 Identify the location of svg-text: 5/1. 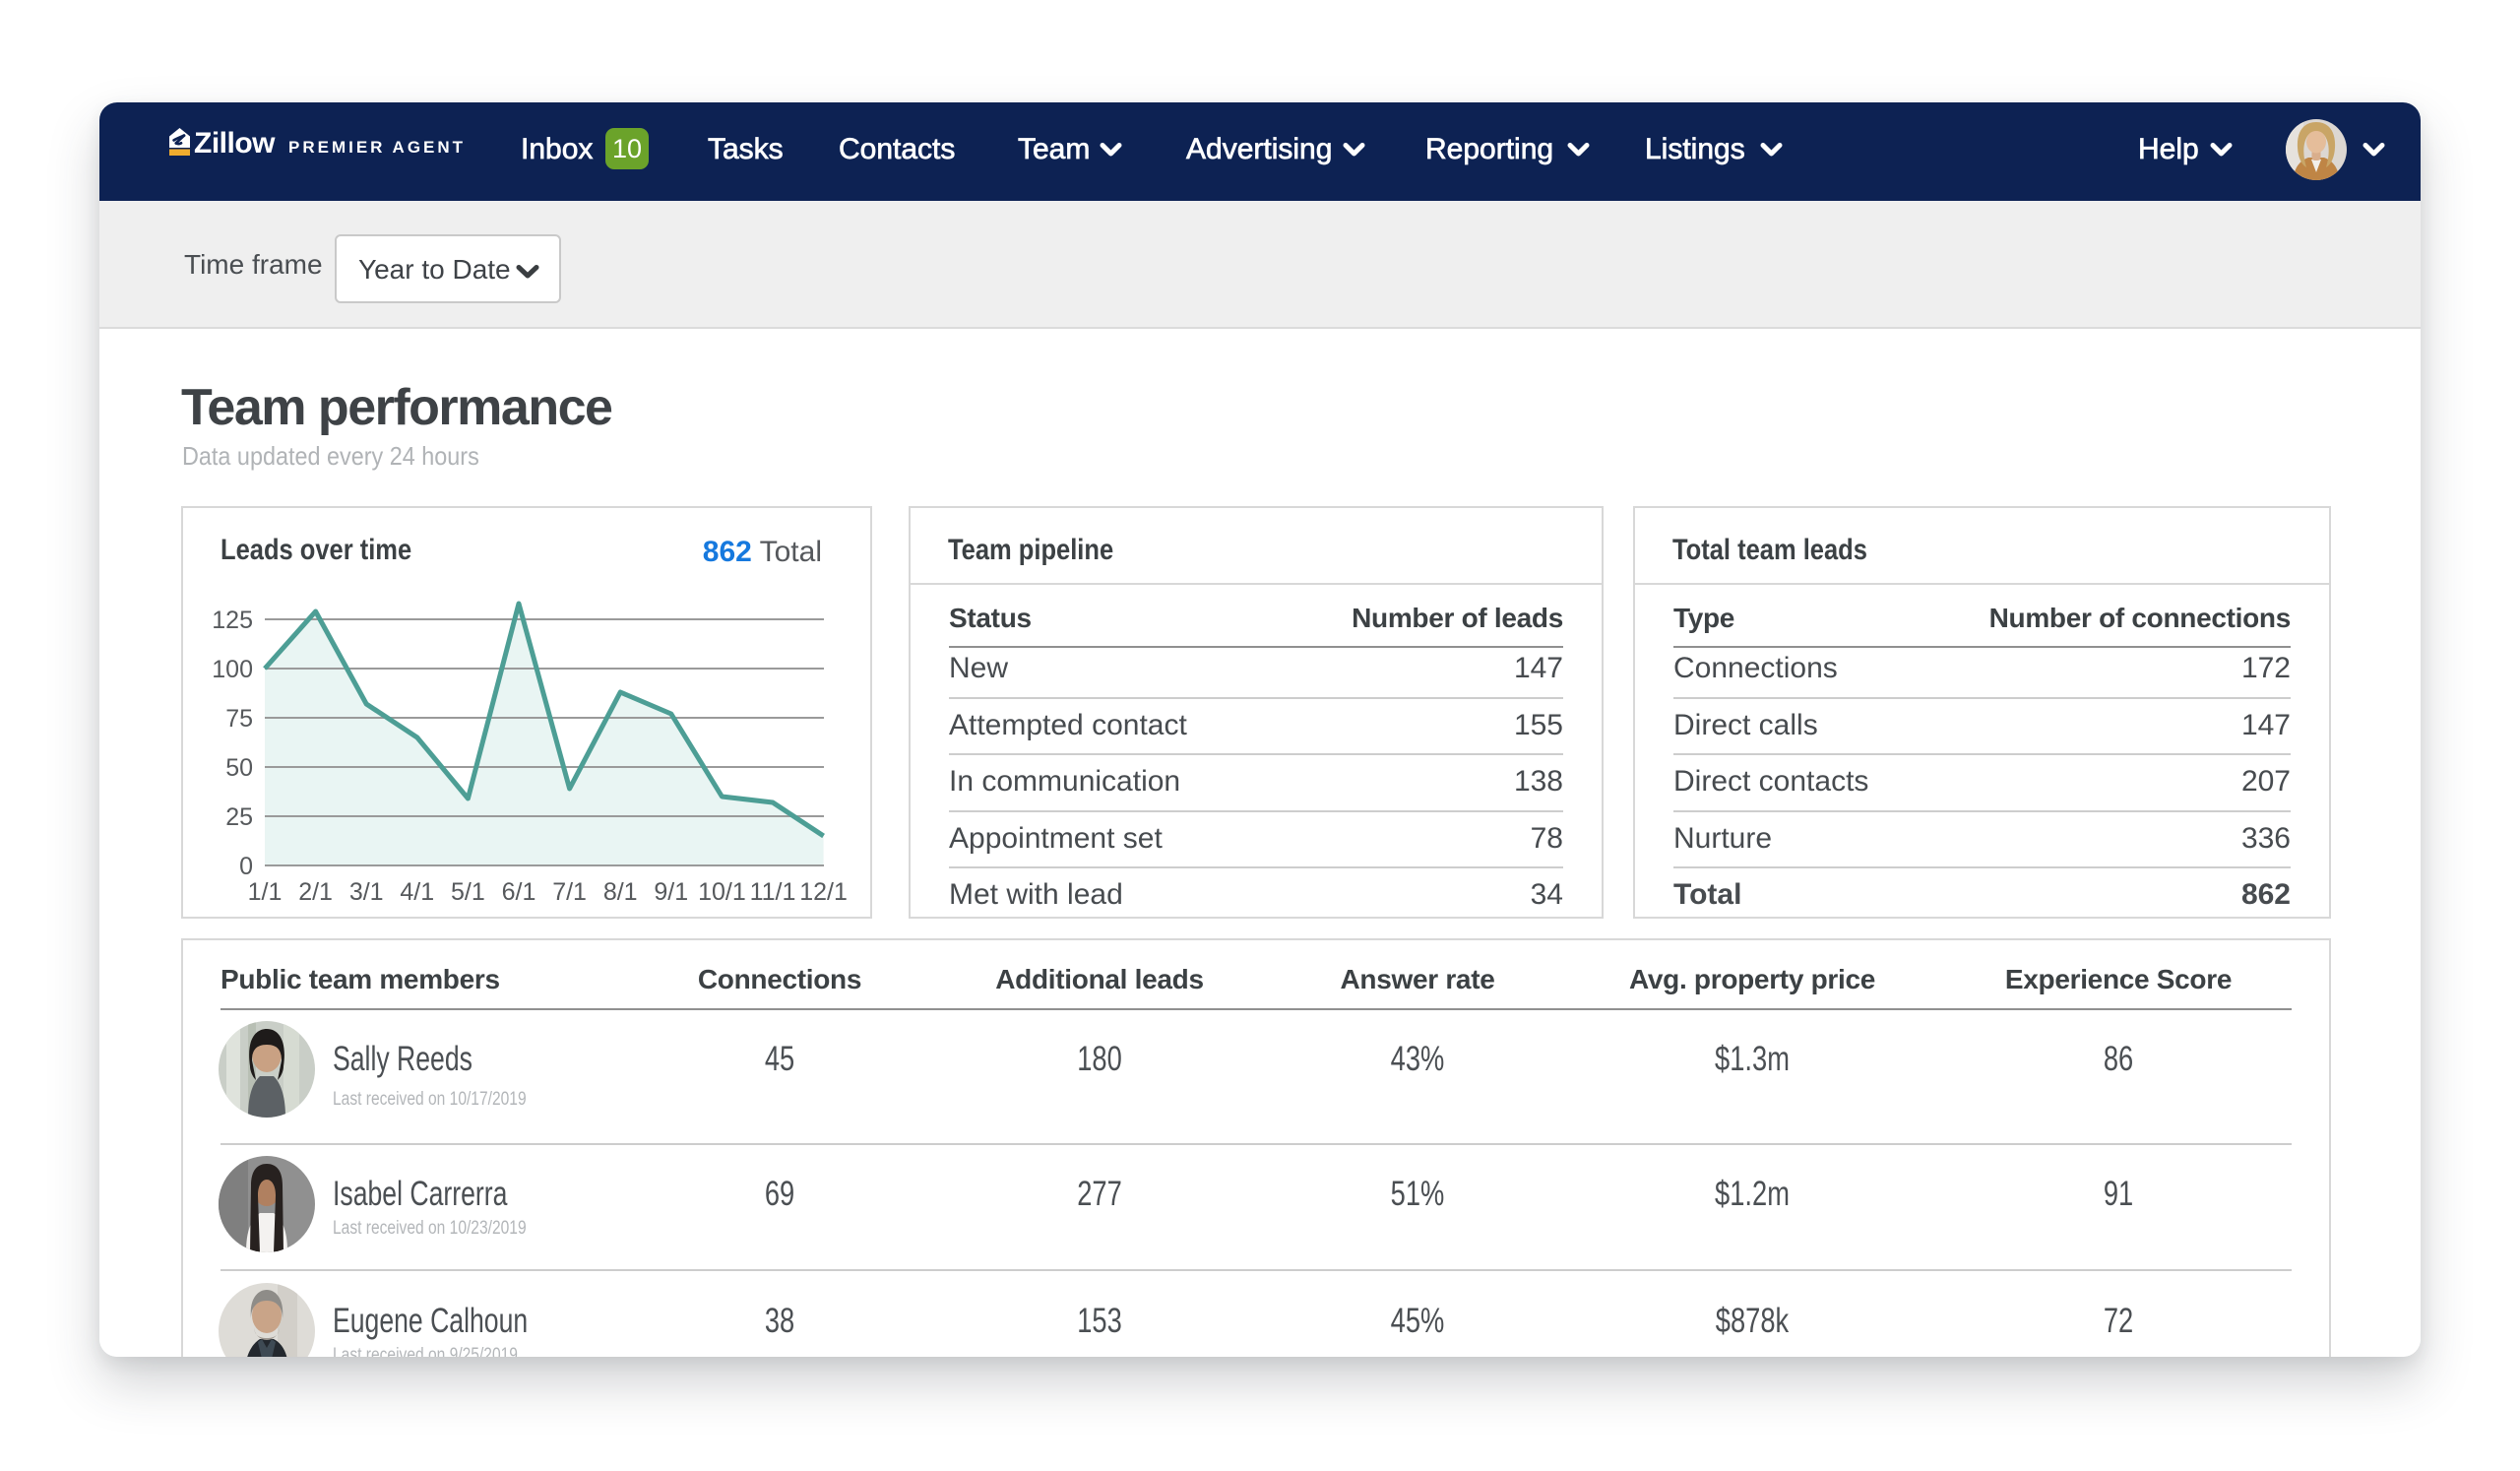
(468, 892).